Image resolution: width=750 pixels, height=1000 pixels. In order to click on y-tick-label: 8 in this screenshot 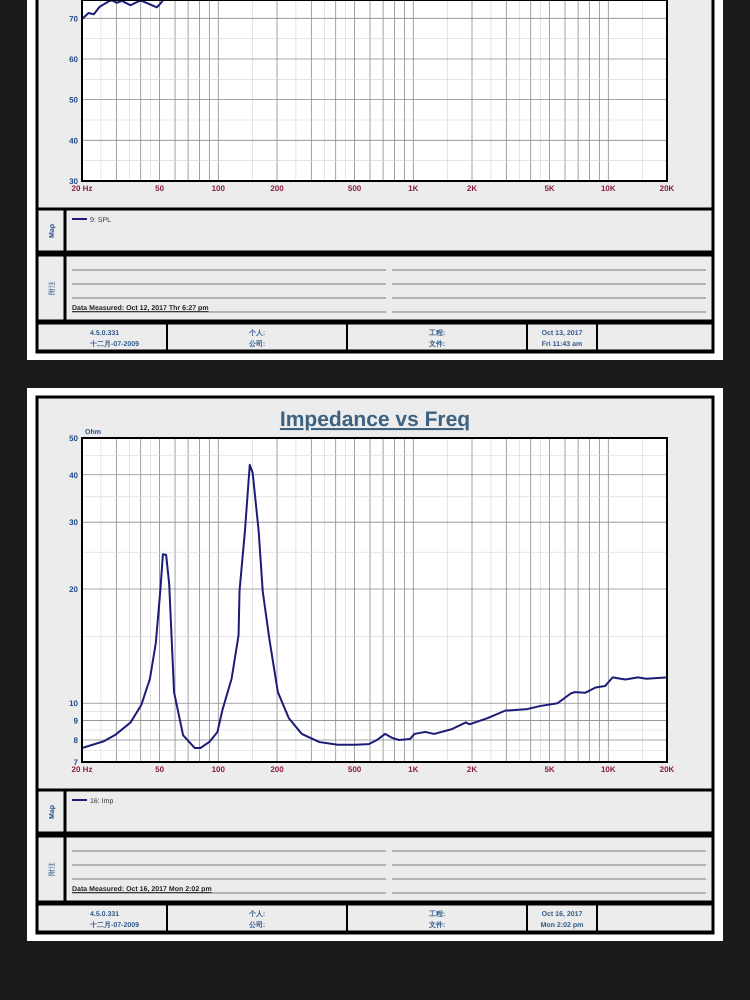, I will do `click(76, 740)`.